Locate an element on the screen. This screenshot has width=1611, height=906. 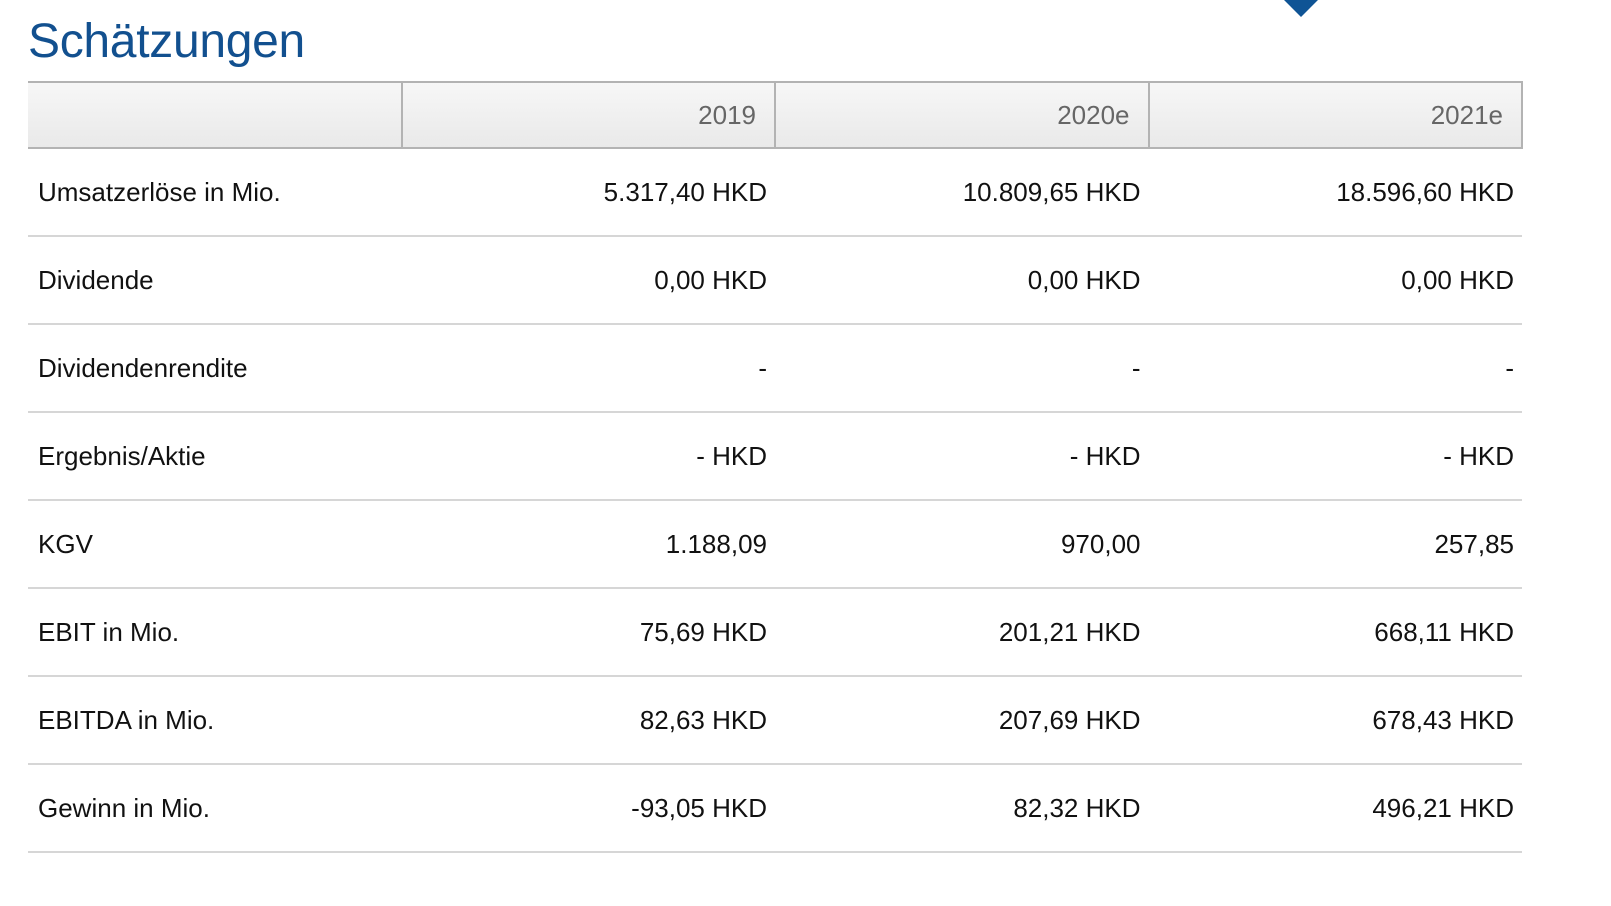
row-value: 10.809,65 HKD is located at coordinates (962, 192).